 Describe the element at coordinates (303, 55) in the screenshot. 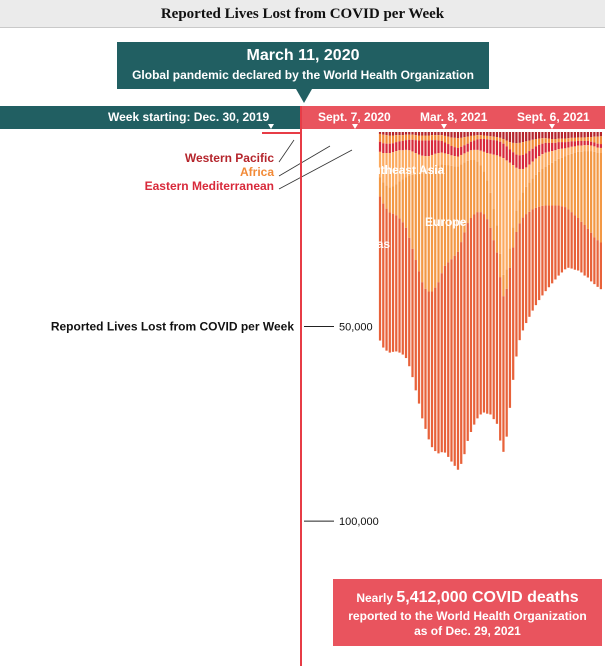

I see `callout-date: March 11, 2020` at that location.